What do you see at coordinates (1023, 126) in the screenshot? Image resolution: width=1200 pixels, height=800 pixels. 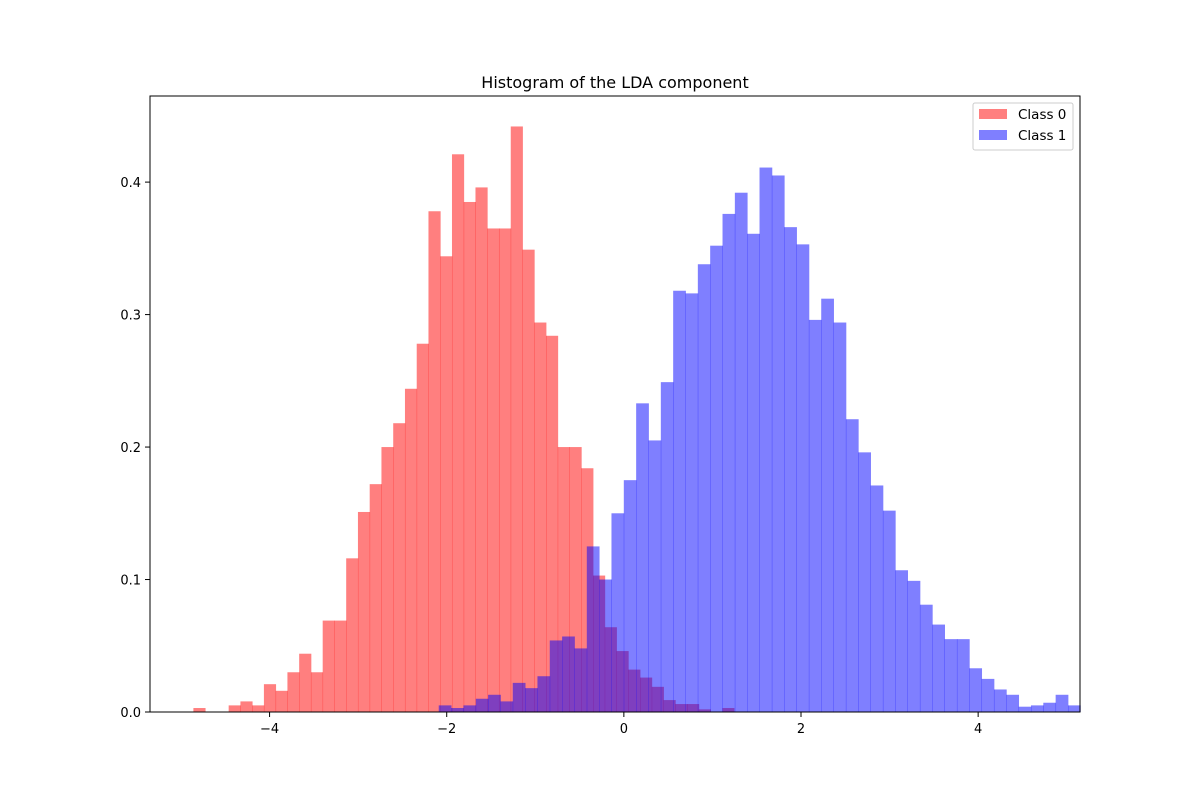 I see `legend: Class 0 Class 1` at bounding box center [1023, 126].